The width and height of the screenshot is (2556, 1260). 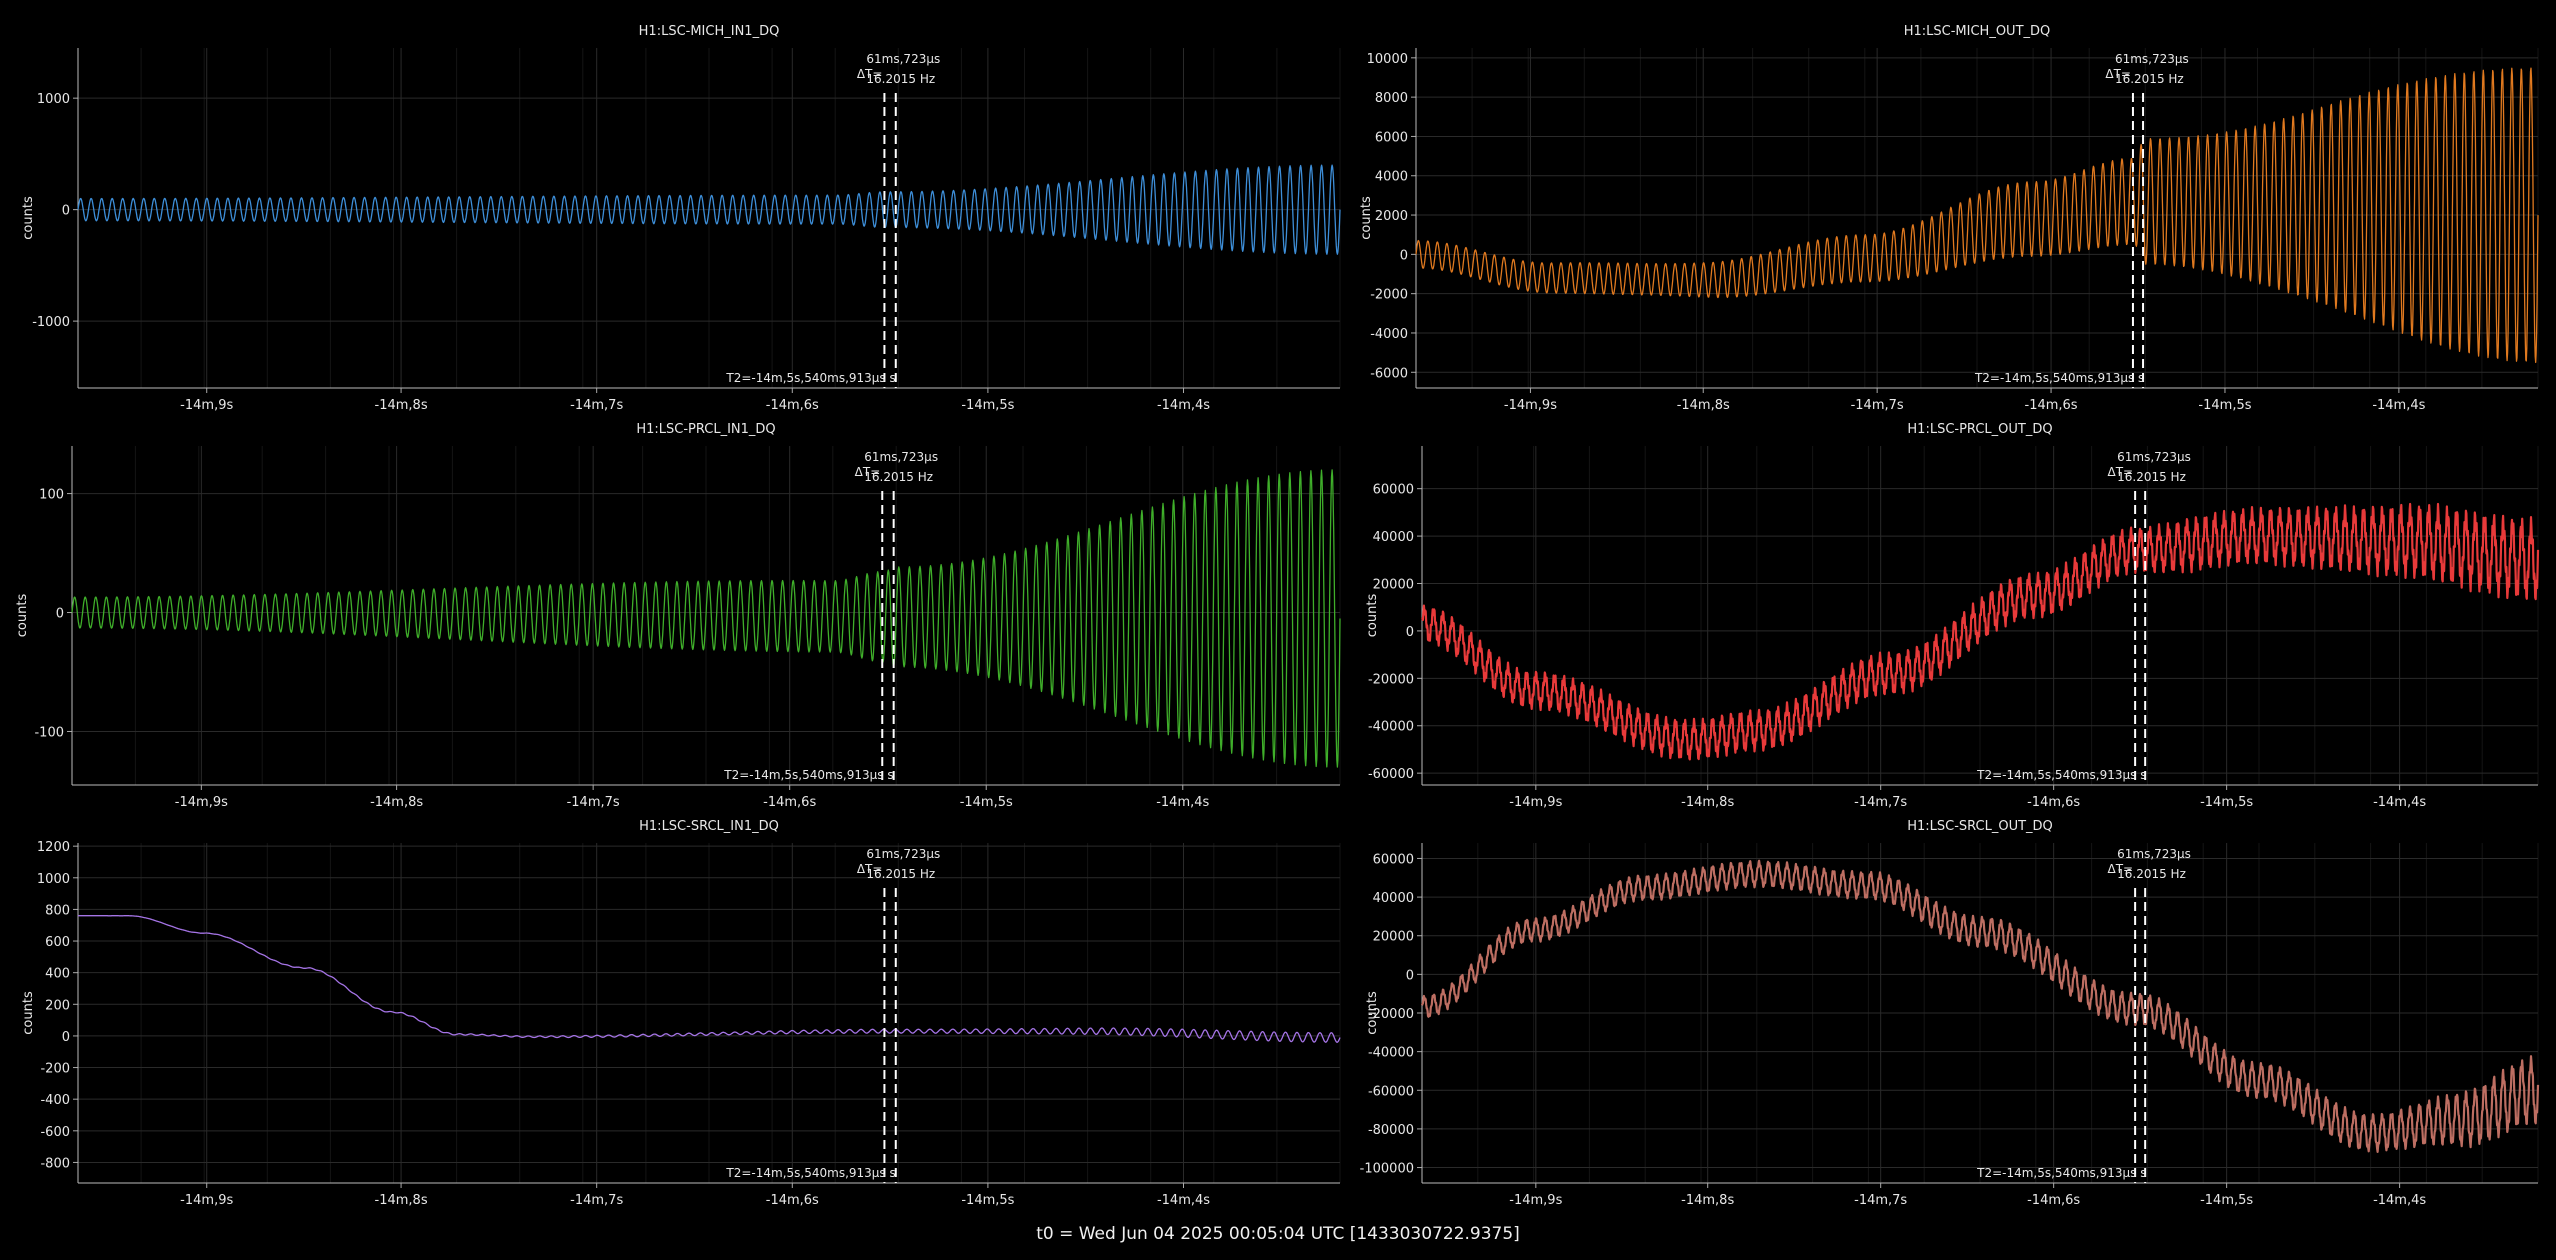 What do you see at coordinates (1389, 295) in the screenshot?
I see `y-tick-label: -2000` at bounding box center [1389, 295].